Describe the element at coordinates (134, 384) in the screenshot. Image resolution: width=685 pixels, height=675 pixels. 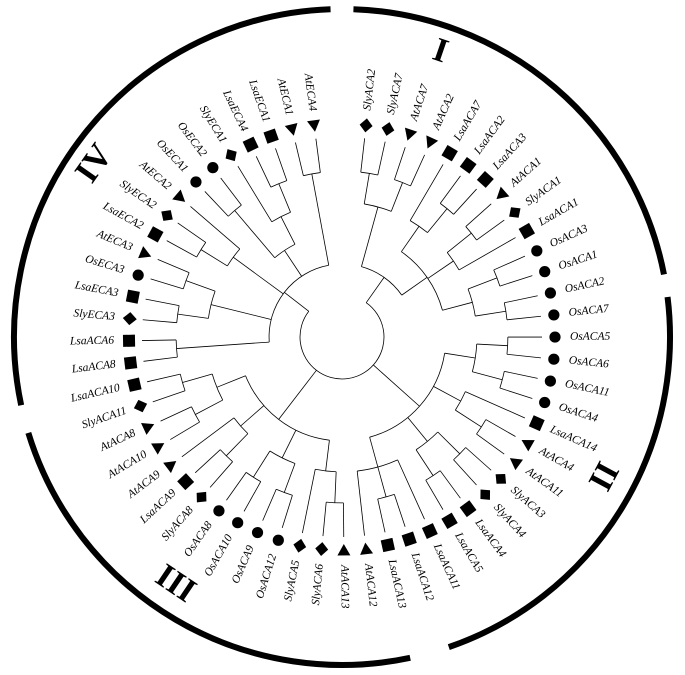
I see `marker-LsaACA10` at that location.